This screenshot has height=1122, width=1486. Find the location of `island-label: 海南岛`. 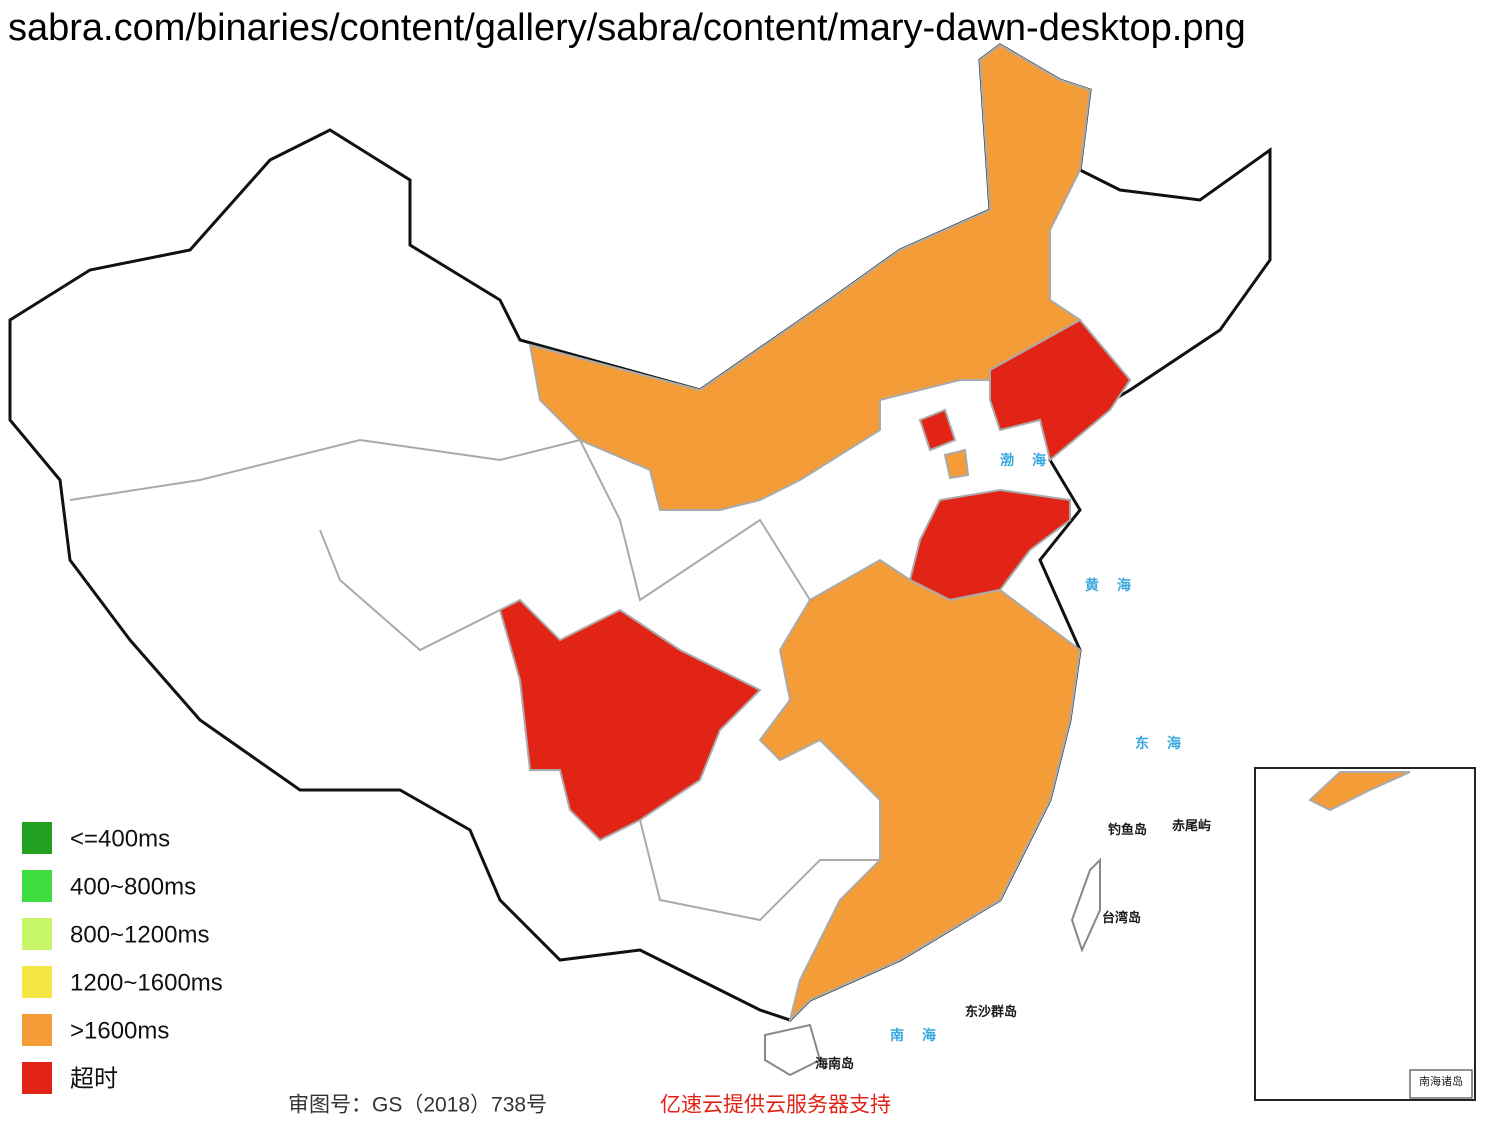

island-label: 海南岛 is located at coordinates (834, 1063).